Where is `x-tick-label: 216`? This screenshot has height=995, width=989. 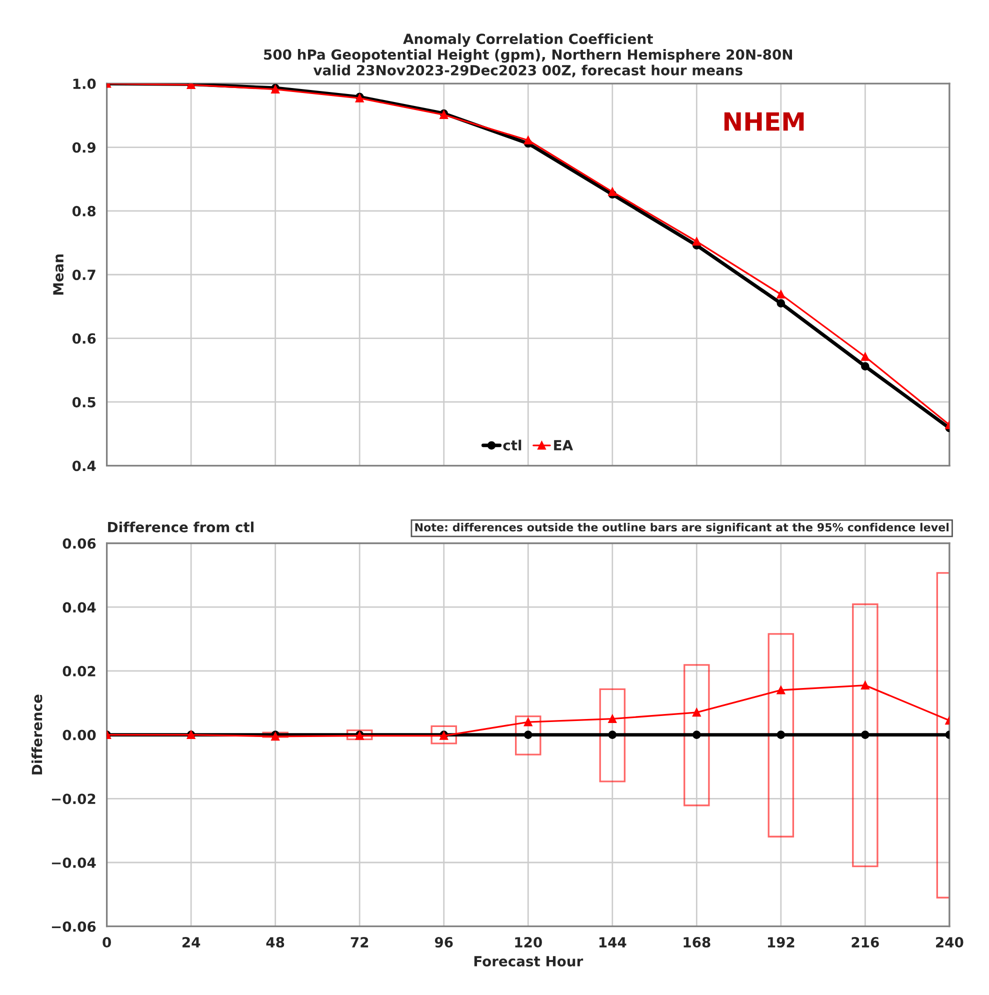 x-tick-label: 216 is located at coordinates (865, 942).